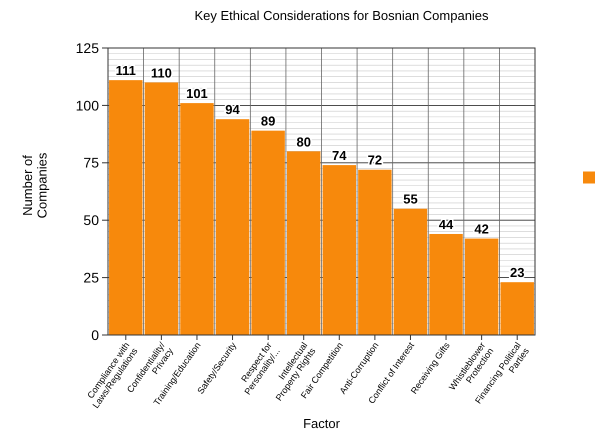 The height and width of the screenshot is (434, 600). I want to click on data-label: 55, so click(410, 199).